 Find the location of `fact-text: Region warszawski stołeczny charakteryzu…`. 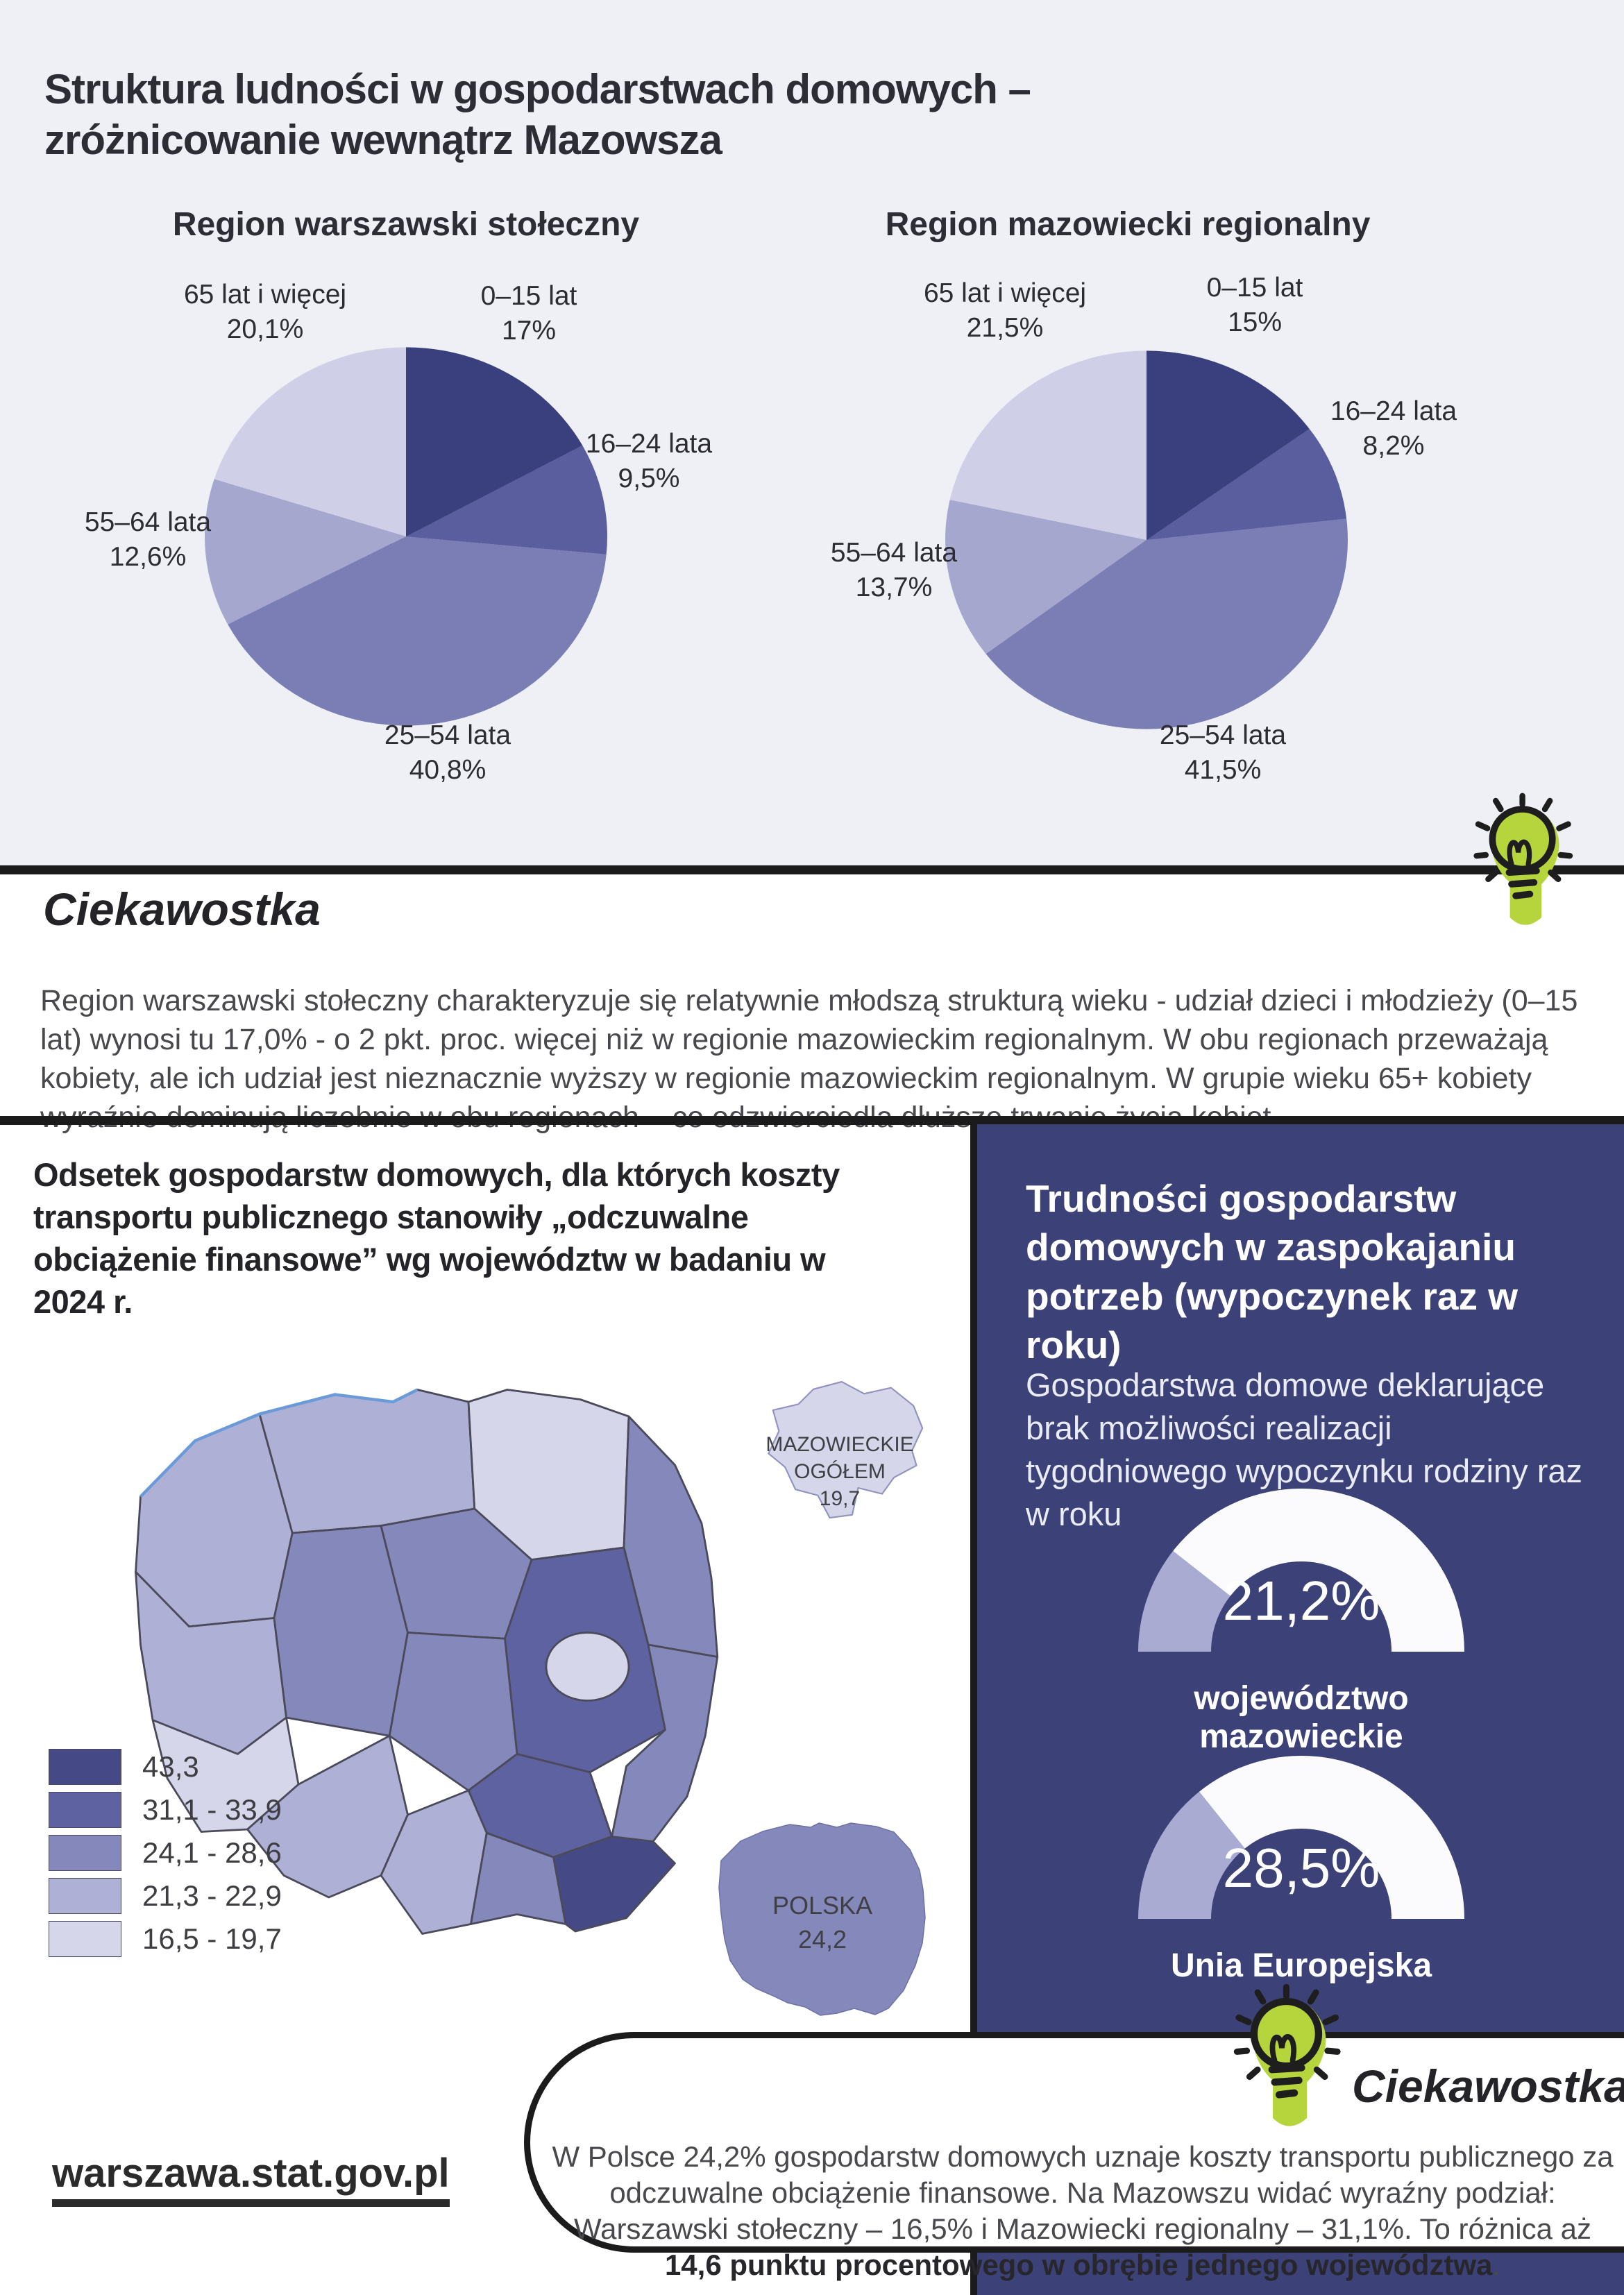

fact-text: Region warszawski stołeczny charakteryzu… is located at coordinates (809, 1059).